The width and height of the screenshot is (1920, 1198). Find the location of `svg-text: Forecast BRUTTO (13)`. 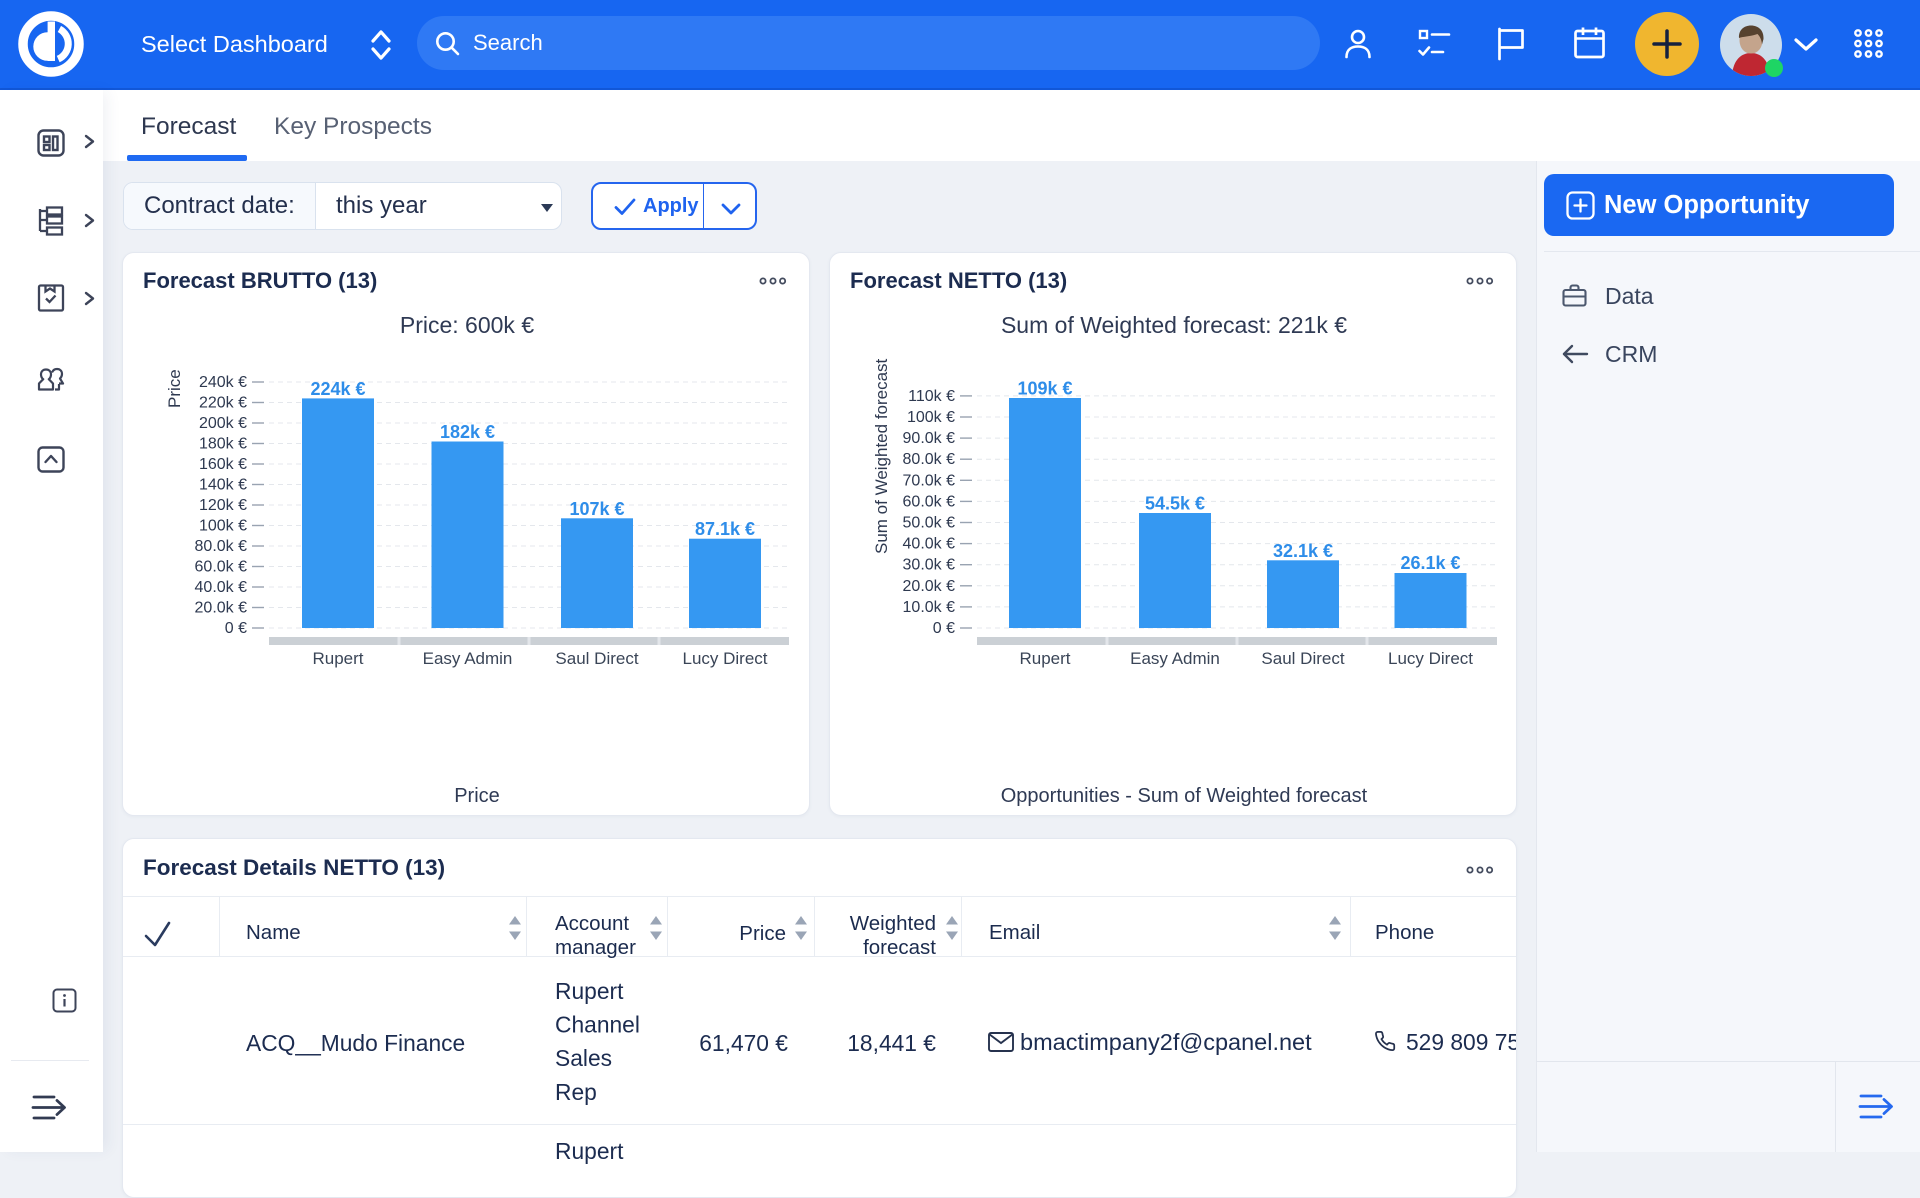

svg-text: Forecast BRUTTO (13) is located at coordinates (260, 280).